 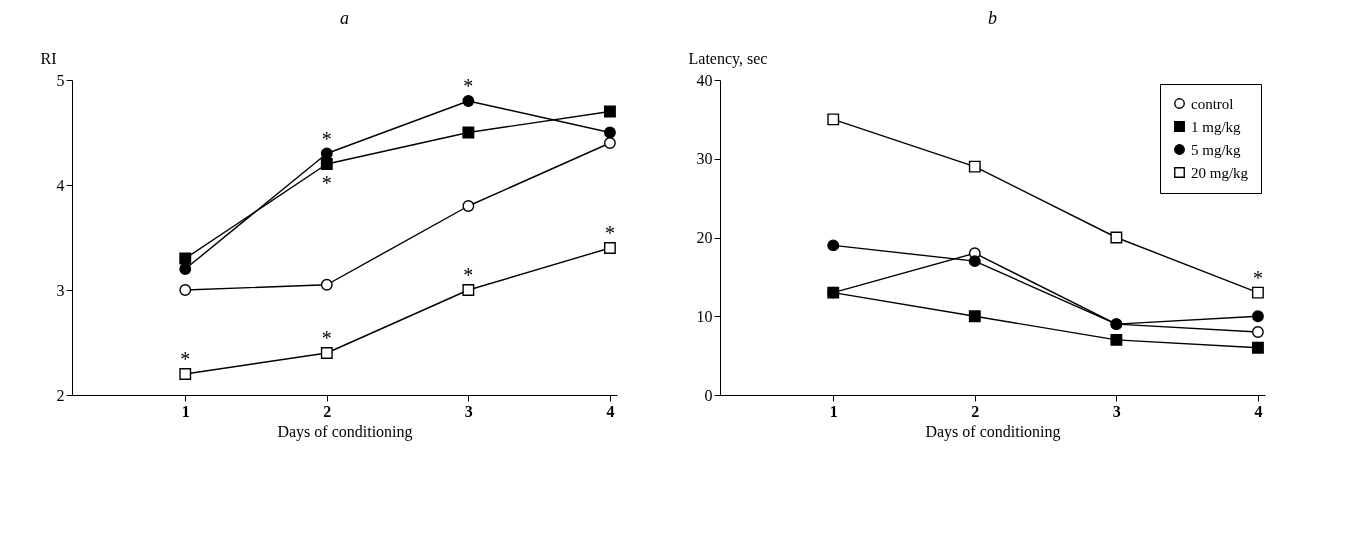 I want to click on y-tick-label: 40, so click(x=704, y=80).